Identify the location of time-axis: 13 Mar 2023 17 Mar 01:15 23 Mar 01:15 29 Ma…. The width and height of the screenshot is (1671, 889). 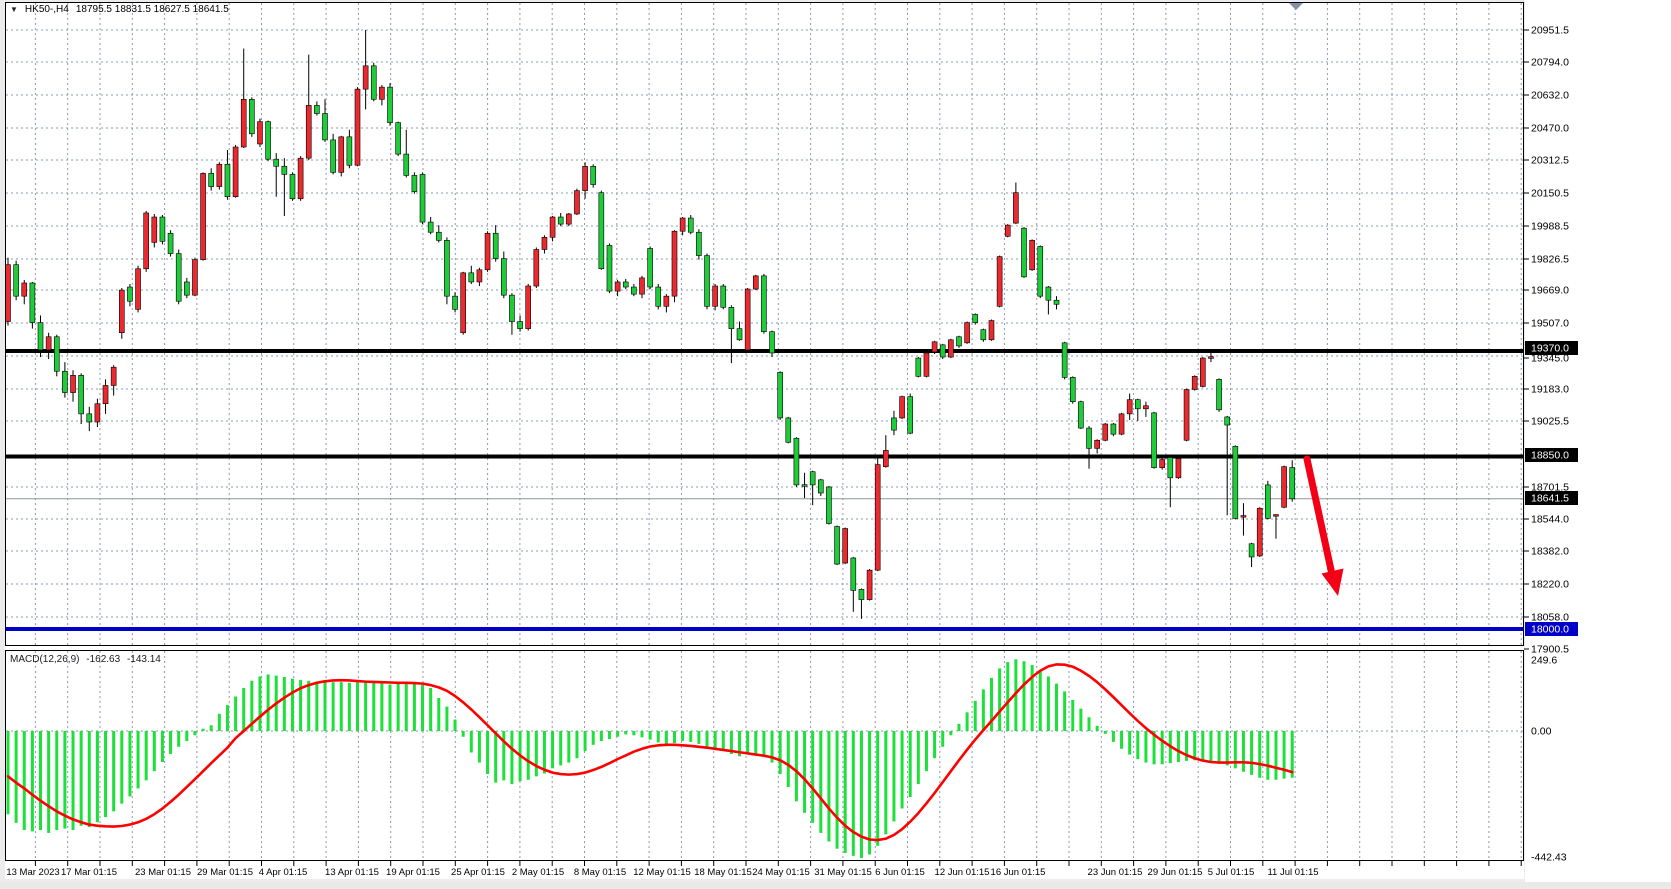
(764, 869).